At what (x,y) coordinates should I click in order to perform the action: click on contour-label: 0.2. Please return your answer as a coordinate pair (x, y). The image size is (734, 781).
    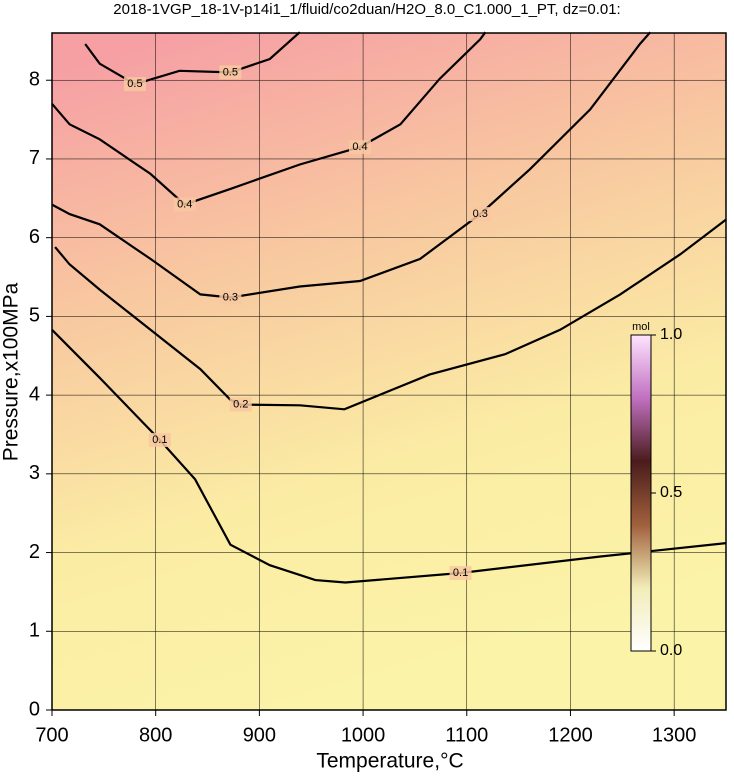
    Looking at the image, I should click on (240, 404).